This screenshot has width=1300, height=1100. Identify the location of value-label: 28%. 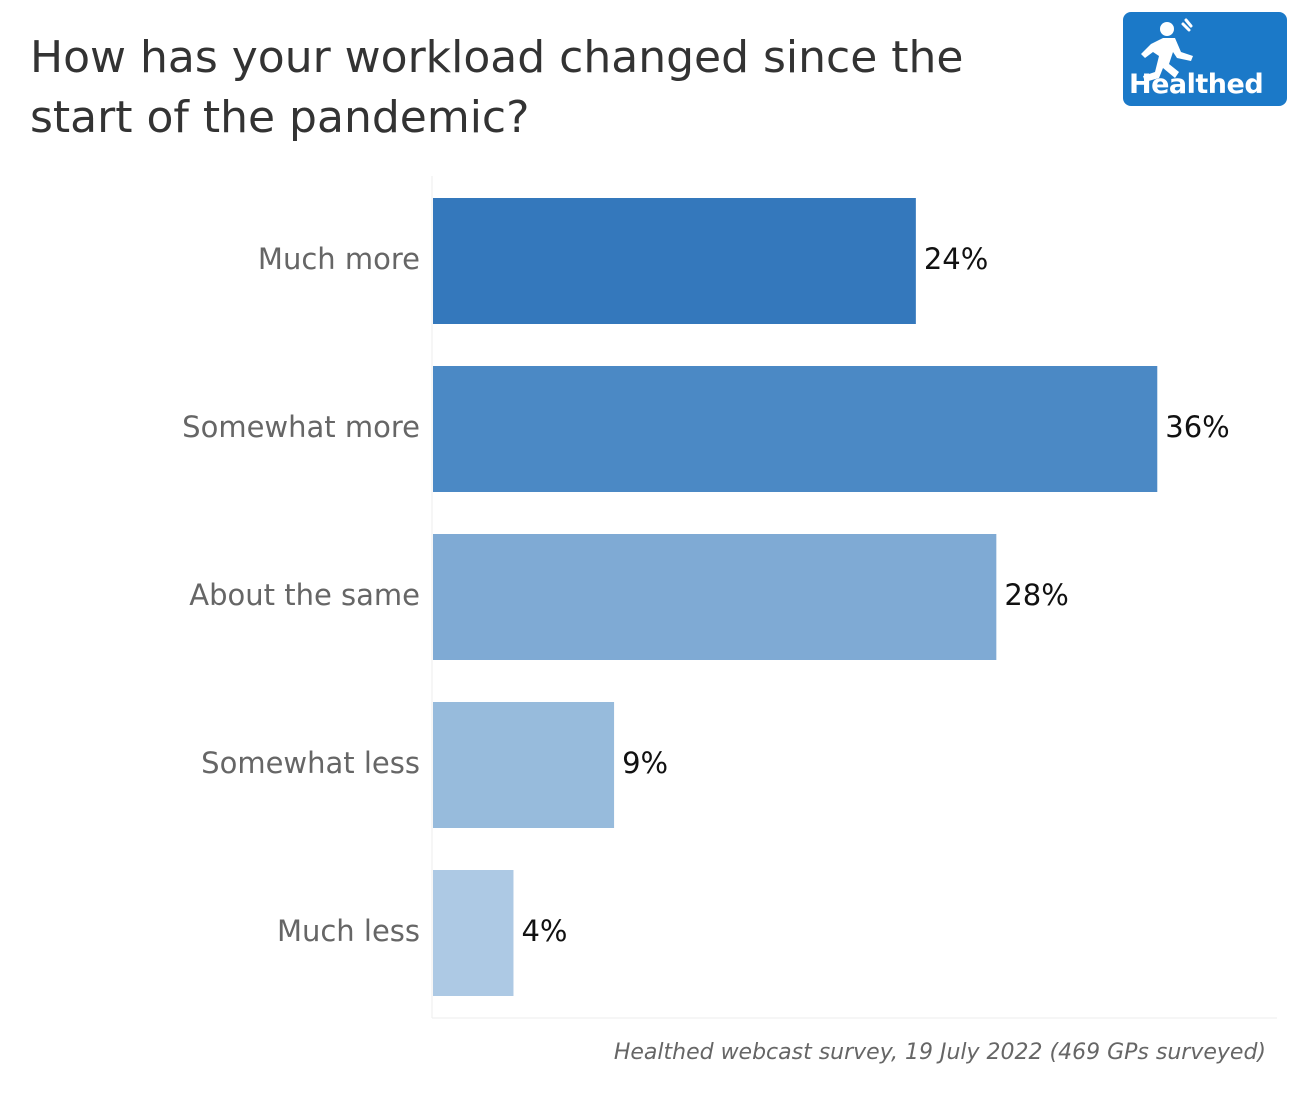
(1036, 595).